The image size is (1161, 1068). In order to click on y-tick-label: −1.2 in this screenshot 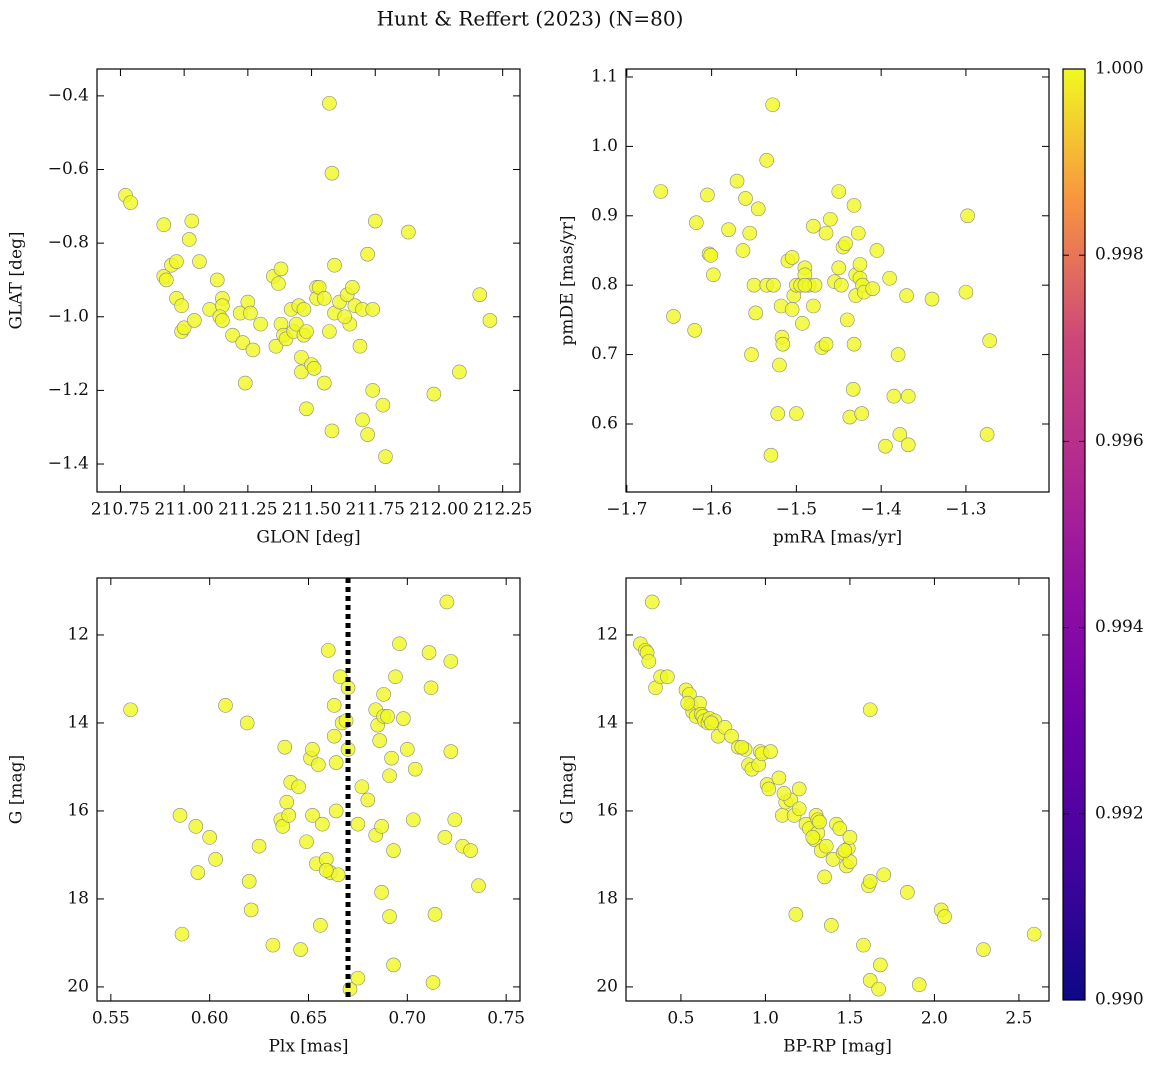, I will do `click(68, 390)`.